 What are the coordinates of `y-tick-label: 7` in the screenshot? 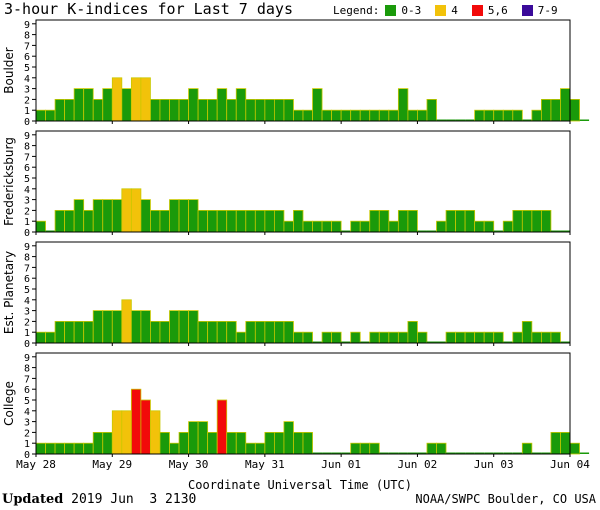 It's located at (27, 379).